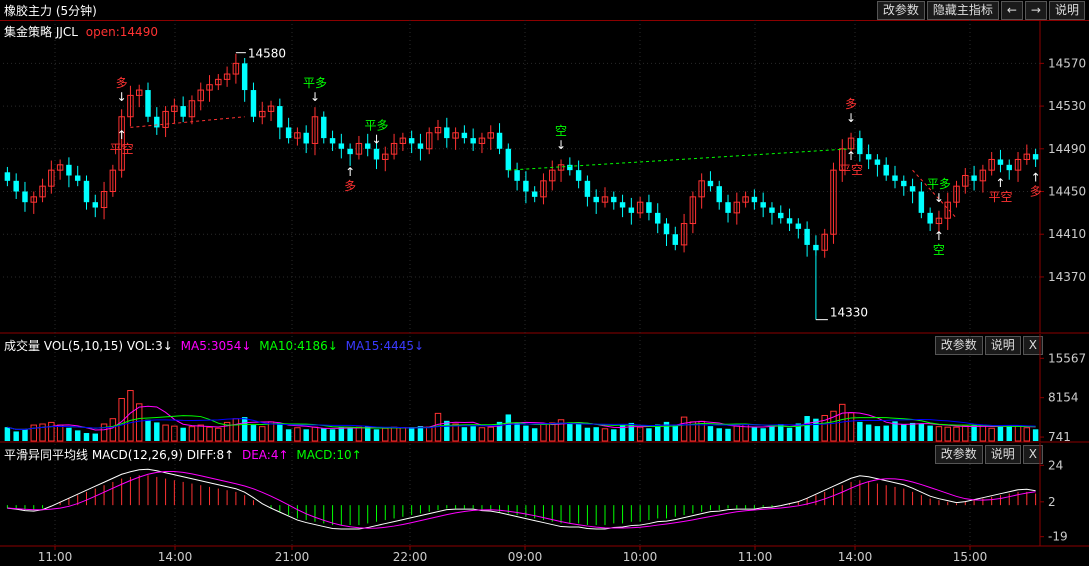 Image resolution: width=1089 pixels, height=566 pixels. What do you see at coordinates (81, 31) in the screenshot?
I see `strategy-label: 集金策略 JJCL open:14490` at bounding box center [81, 31].